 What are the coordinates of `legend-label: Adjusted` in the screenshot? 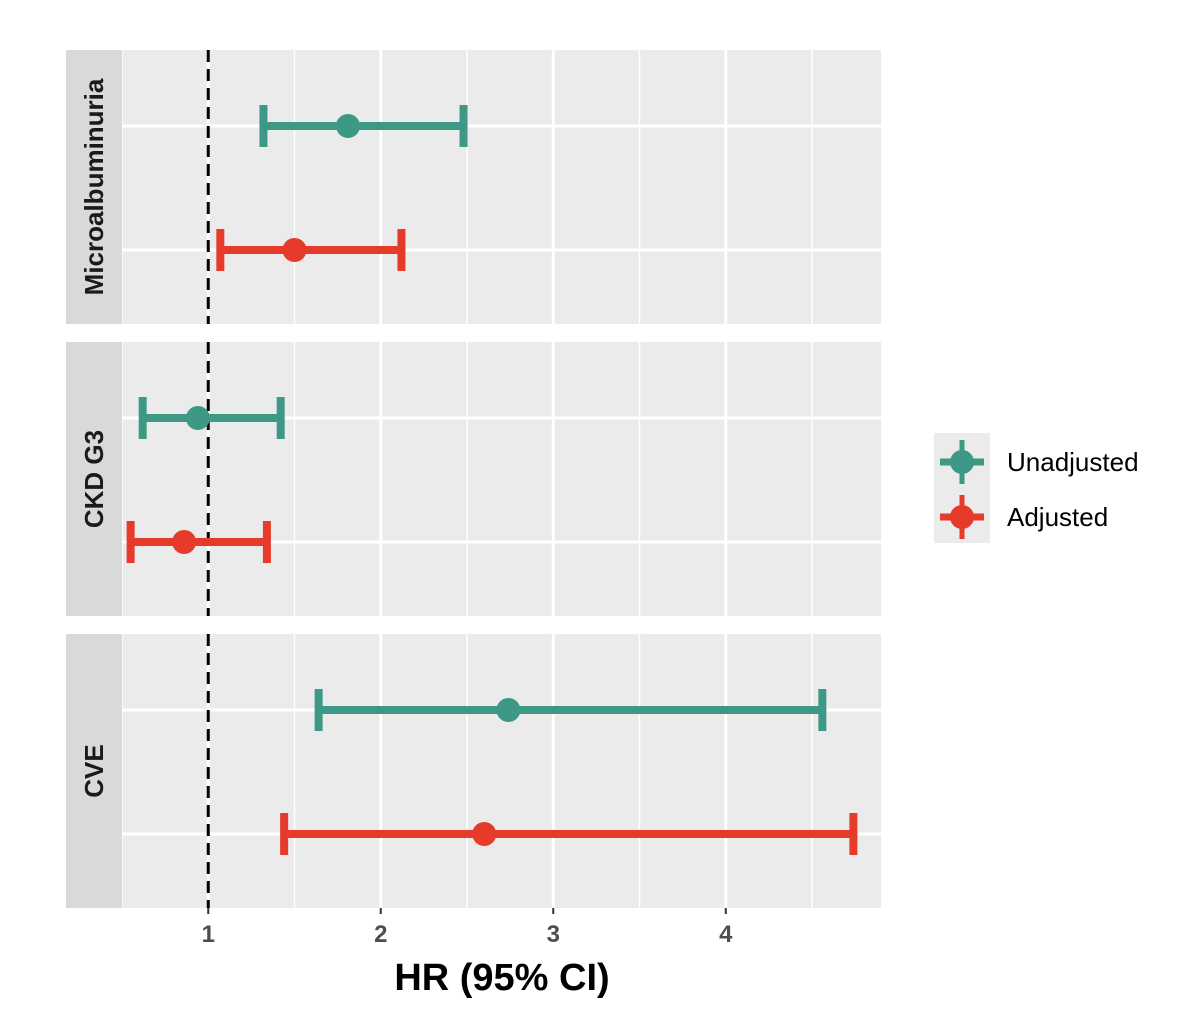 It's located at (1057, 517).